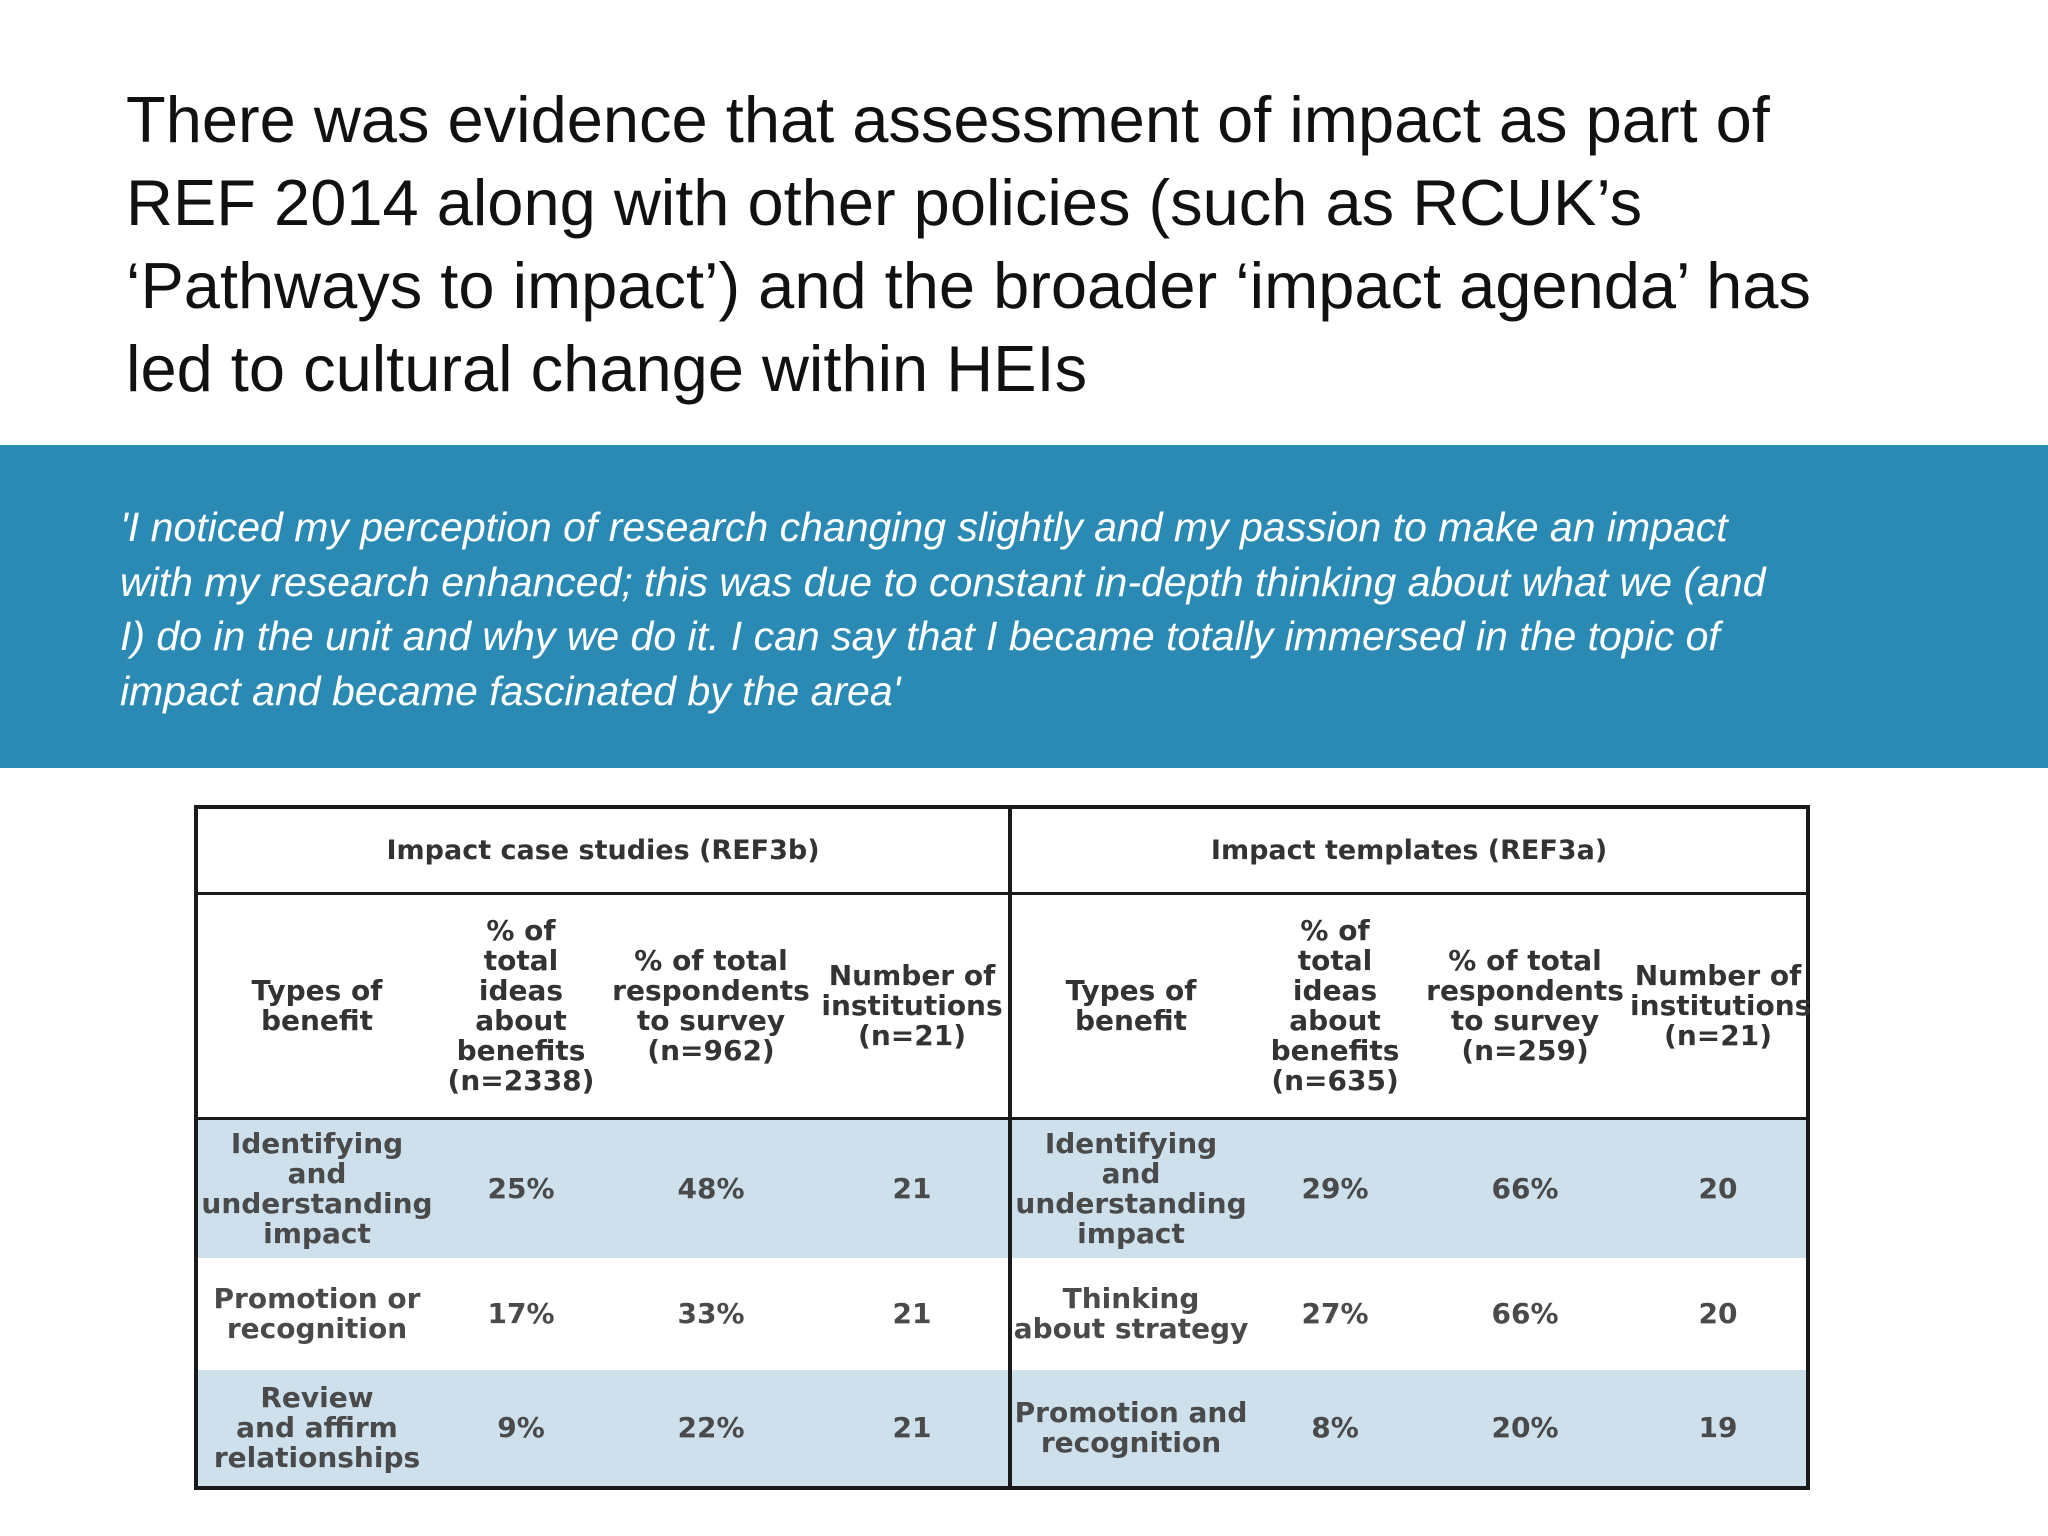  What do you see at coordinates (1335, 1188) in the screenshot?
I see `table-cell: 29%` at bounding box center [1335, 1188].